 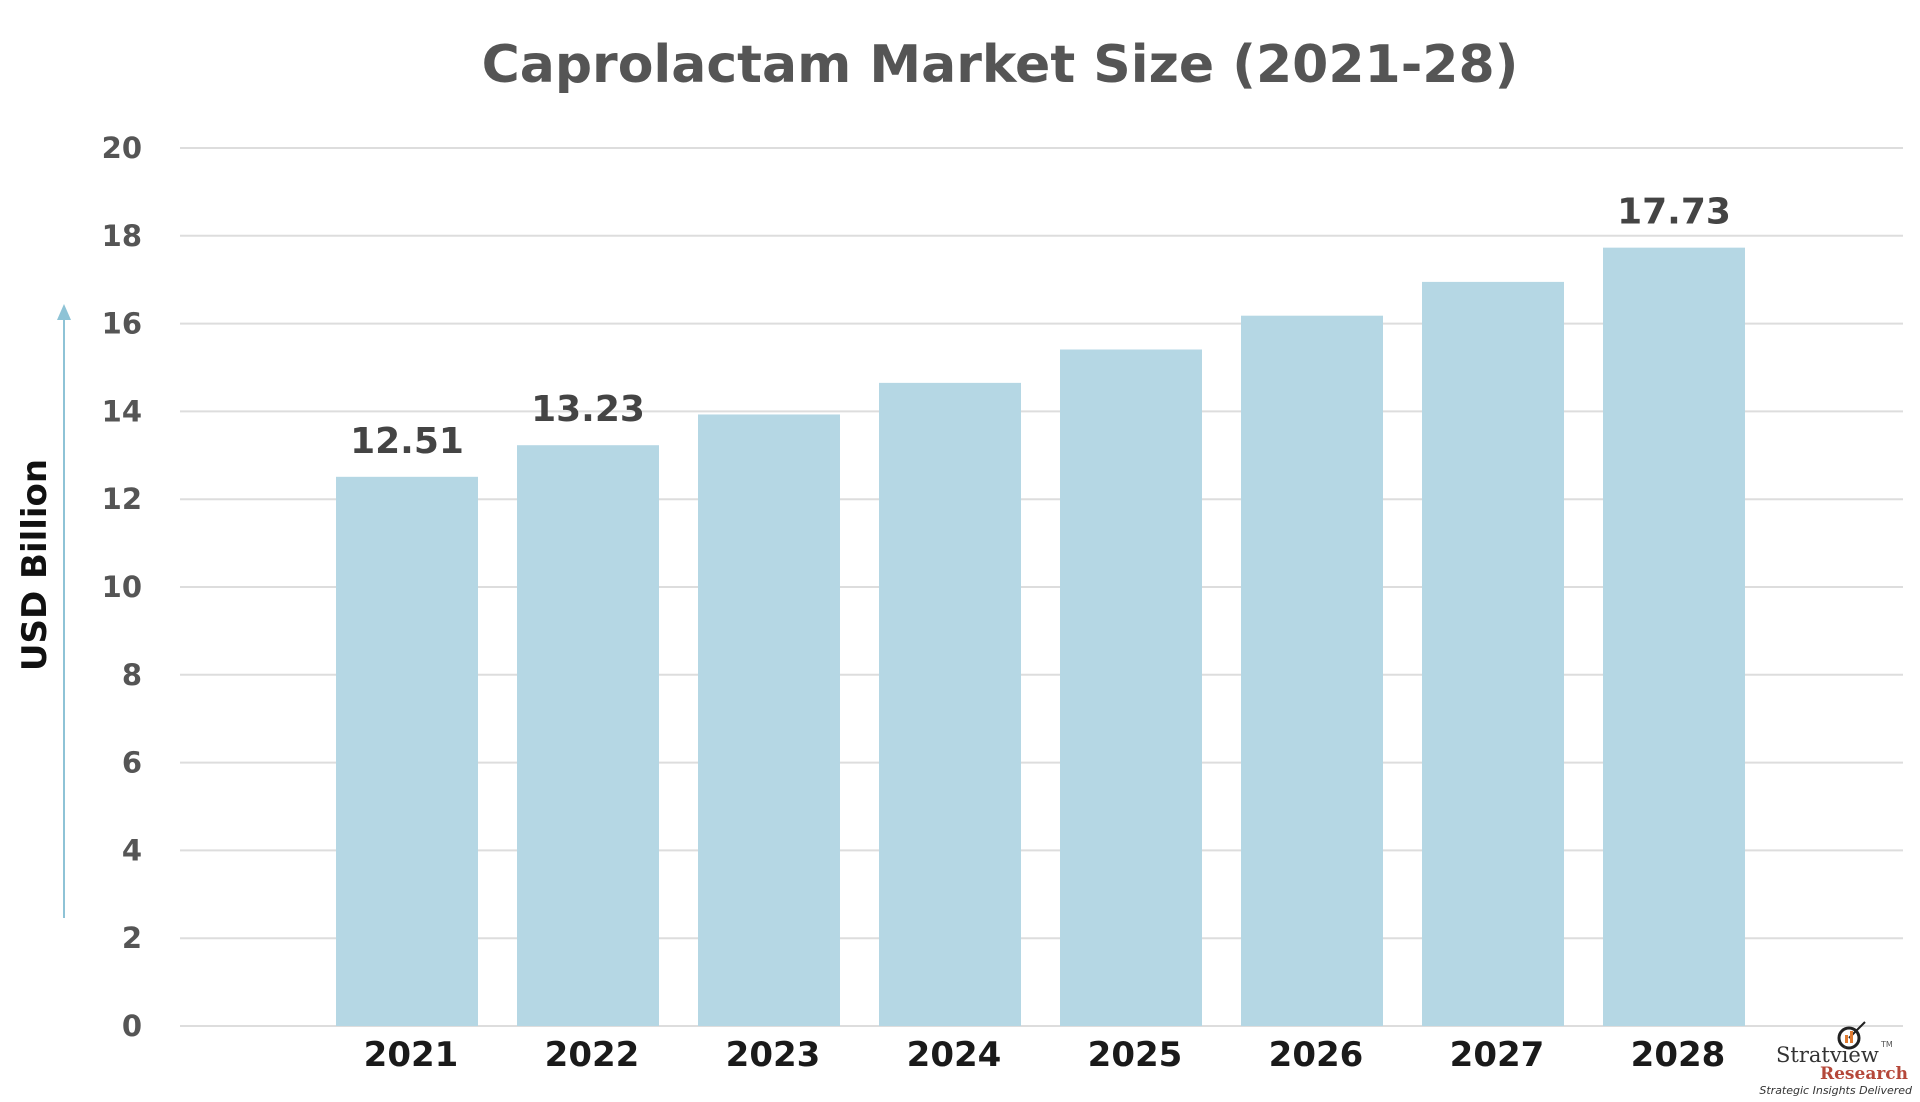 What do you see at coordinates (132, 938) in the screenshot?
I see `y-tick-label: 2` at bounding box center [132, 938].